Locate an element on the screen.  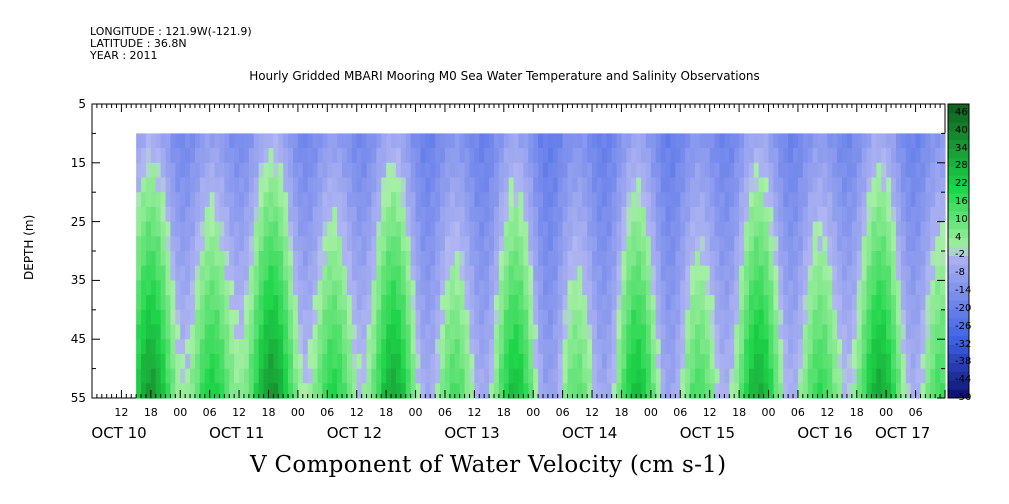
colorbar-band is located at coordinates (958, 269).